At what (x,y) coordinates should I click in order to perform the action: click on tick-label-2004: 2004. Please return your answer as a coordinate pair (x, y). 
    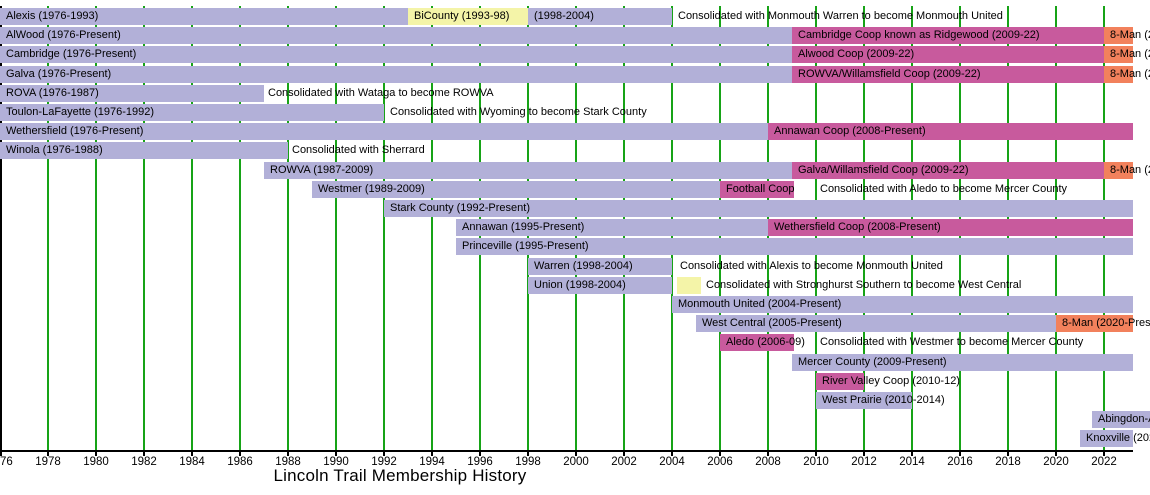
    Looking at the image, I should click on (672, 462).